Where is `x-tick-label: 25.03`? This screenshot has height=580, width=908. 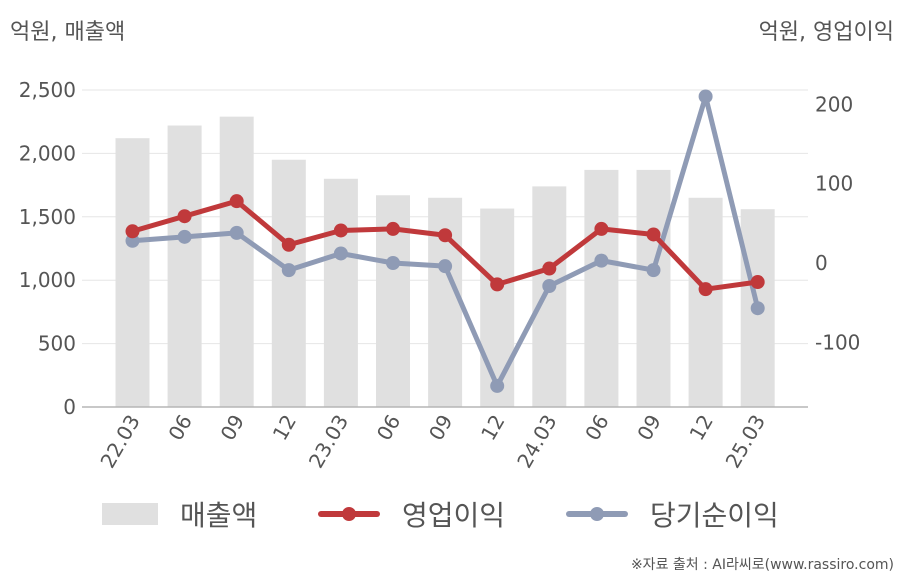
x-tick-label: 25.03 is located at coordinates (745, 442).